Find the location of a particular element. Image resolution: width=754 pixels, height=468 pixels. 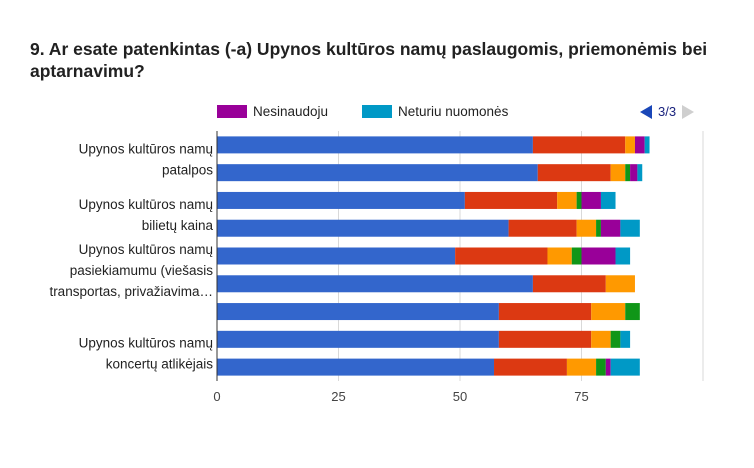

next-page-icon is located at coordinates (688, 111).